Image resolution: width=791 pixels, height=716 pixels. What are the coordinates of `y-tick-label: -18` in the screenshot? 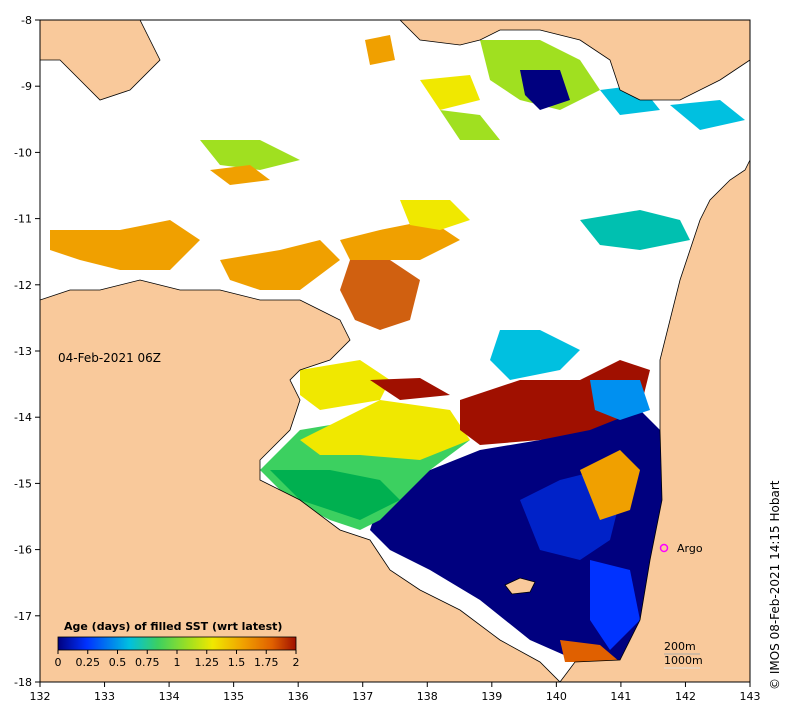 It's located at (23, 682).